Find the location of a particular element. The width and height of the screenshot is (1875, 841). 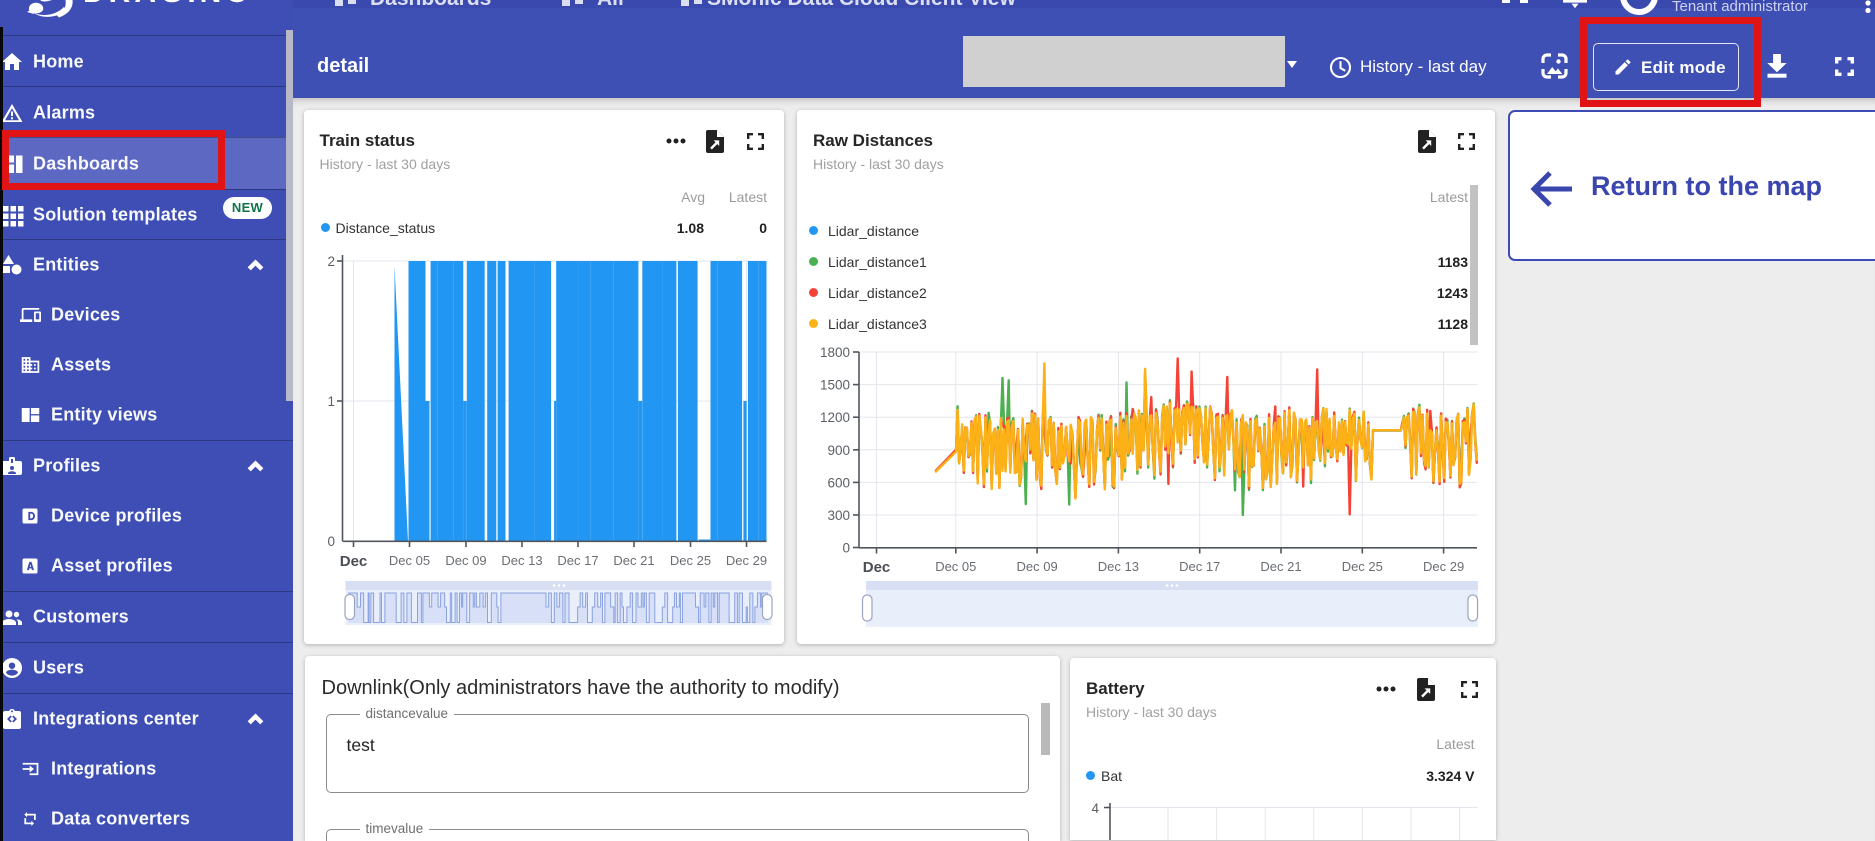

svg-text: 1500 is located at coordinates (835, 385).